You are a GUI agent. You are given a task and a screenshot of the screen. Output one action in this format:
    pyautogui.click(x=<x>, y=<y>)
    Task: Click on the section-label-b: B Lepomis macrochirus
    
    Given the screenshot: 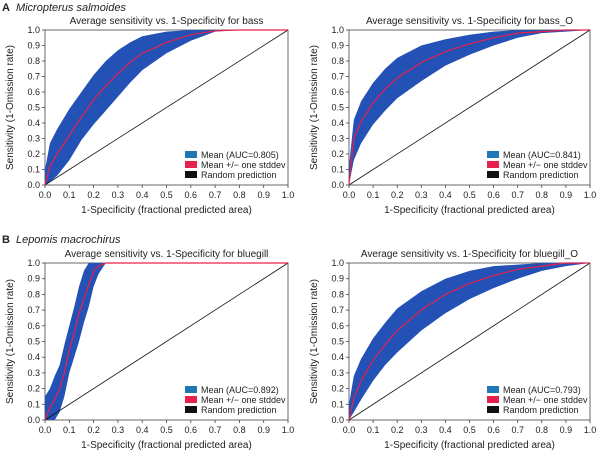 What is the action you would take?
    pyautogui.click(x=61, y=240)
    